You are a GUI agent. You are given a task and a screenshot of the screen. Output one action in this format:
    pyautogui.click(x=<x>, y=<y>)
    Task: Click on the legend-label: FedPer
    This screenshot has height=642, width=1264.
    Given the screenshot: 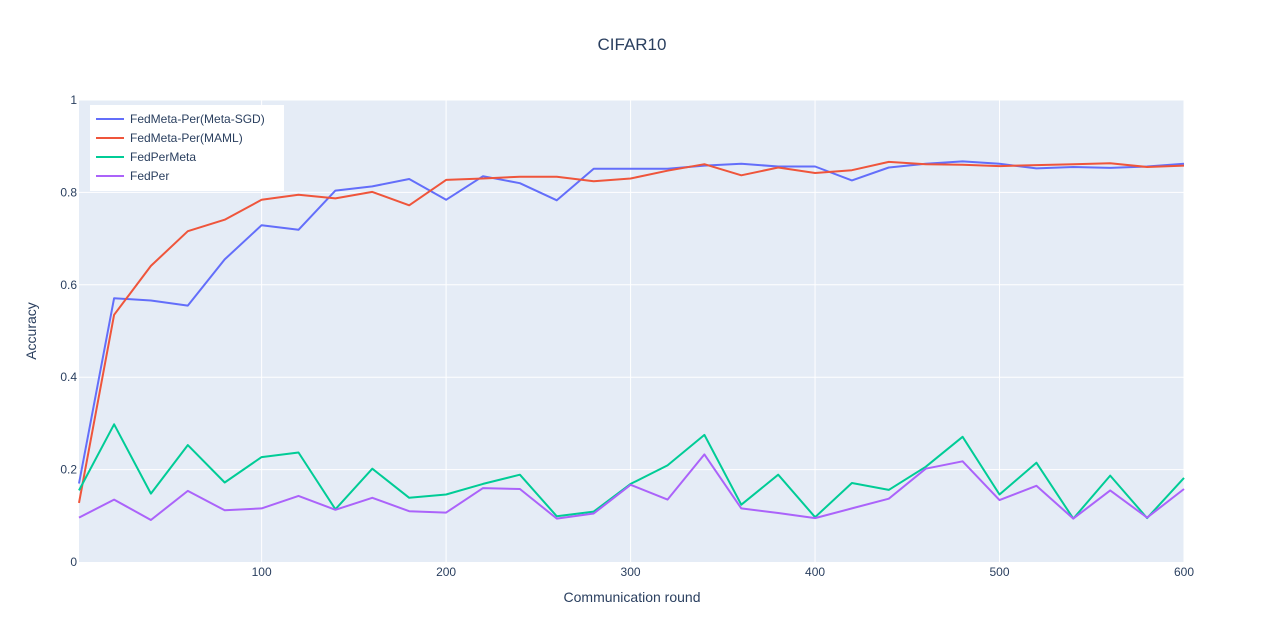 What is the action you would take?
    pyautogui.click(x=149, y=176)
    